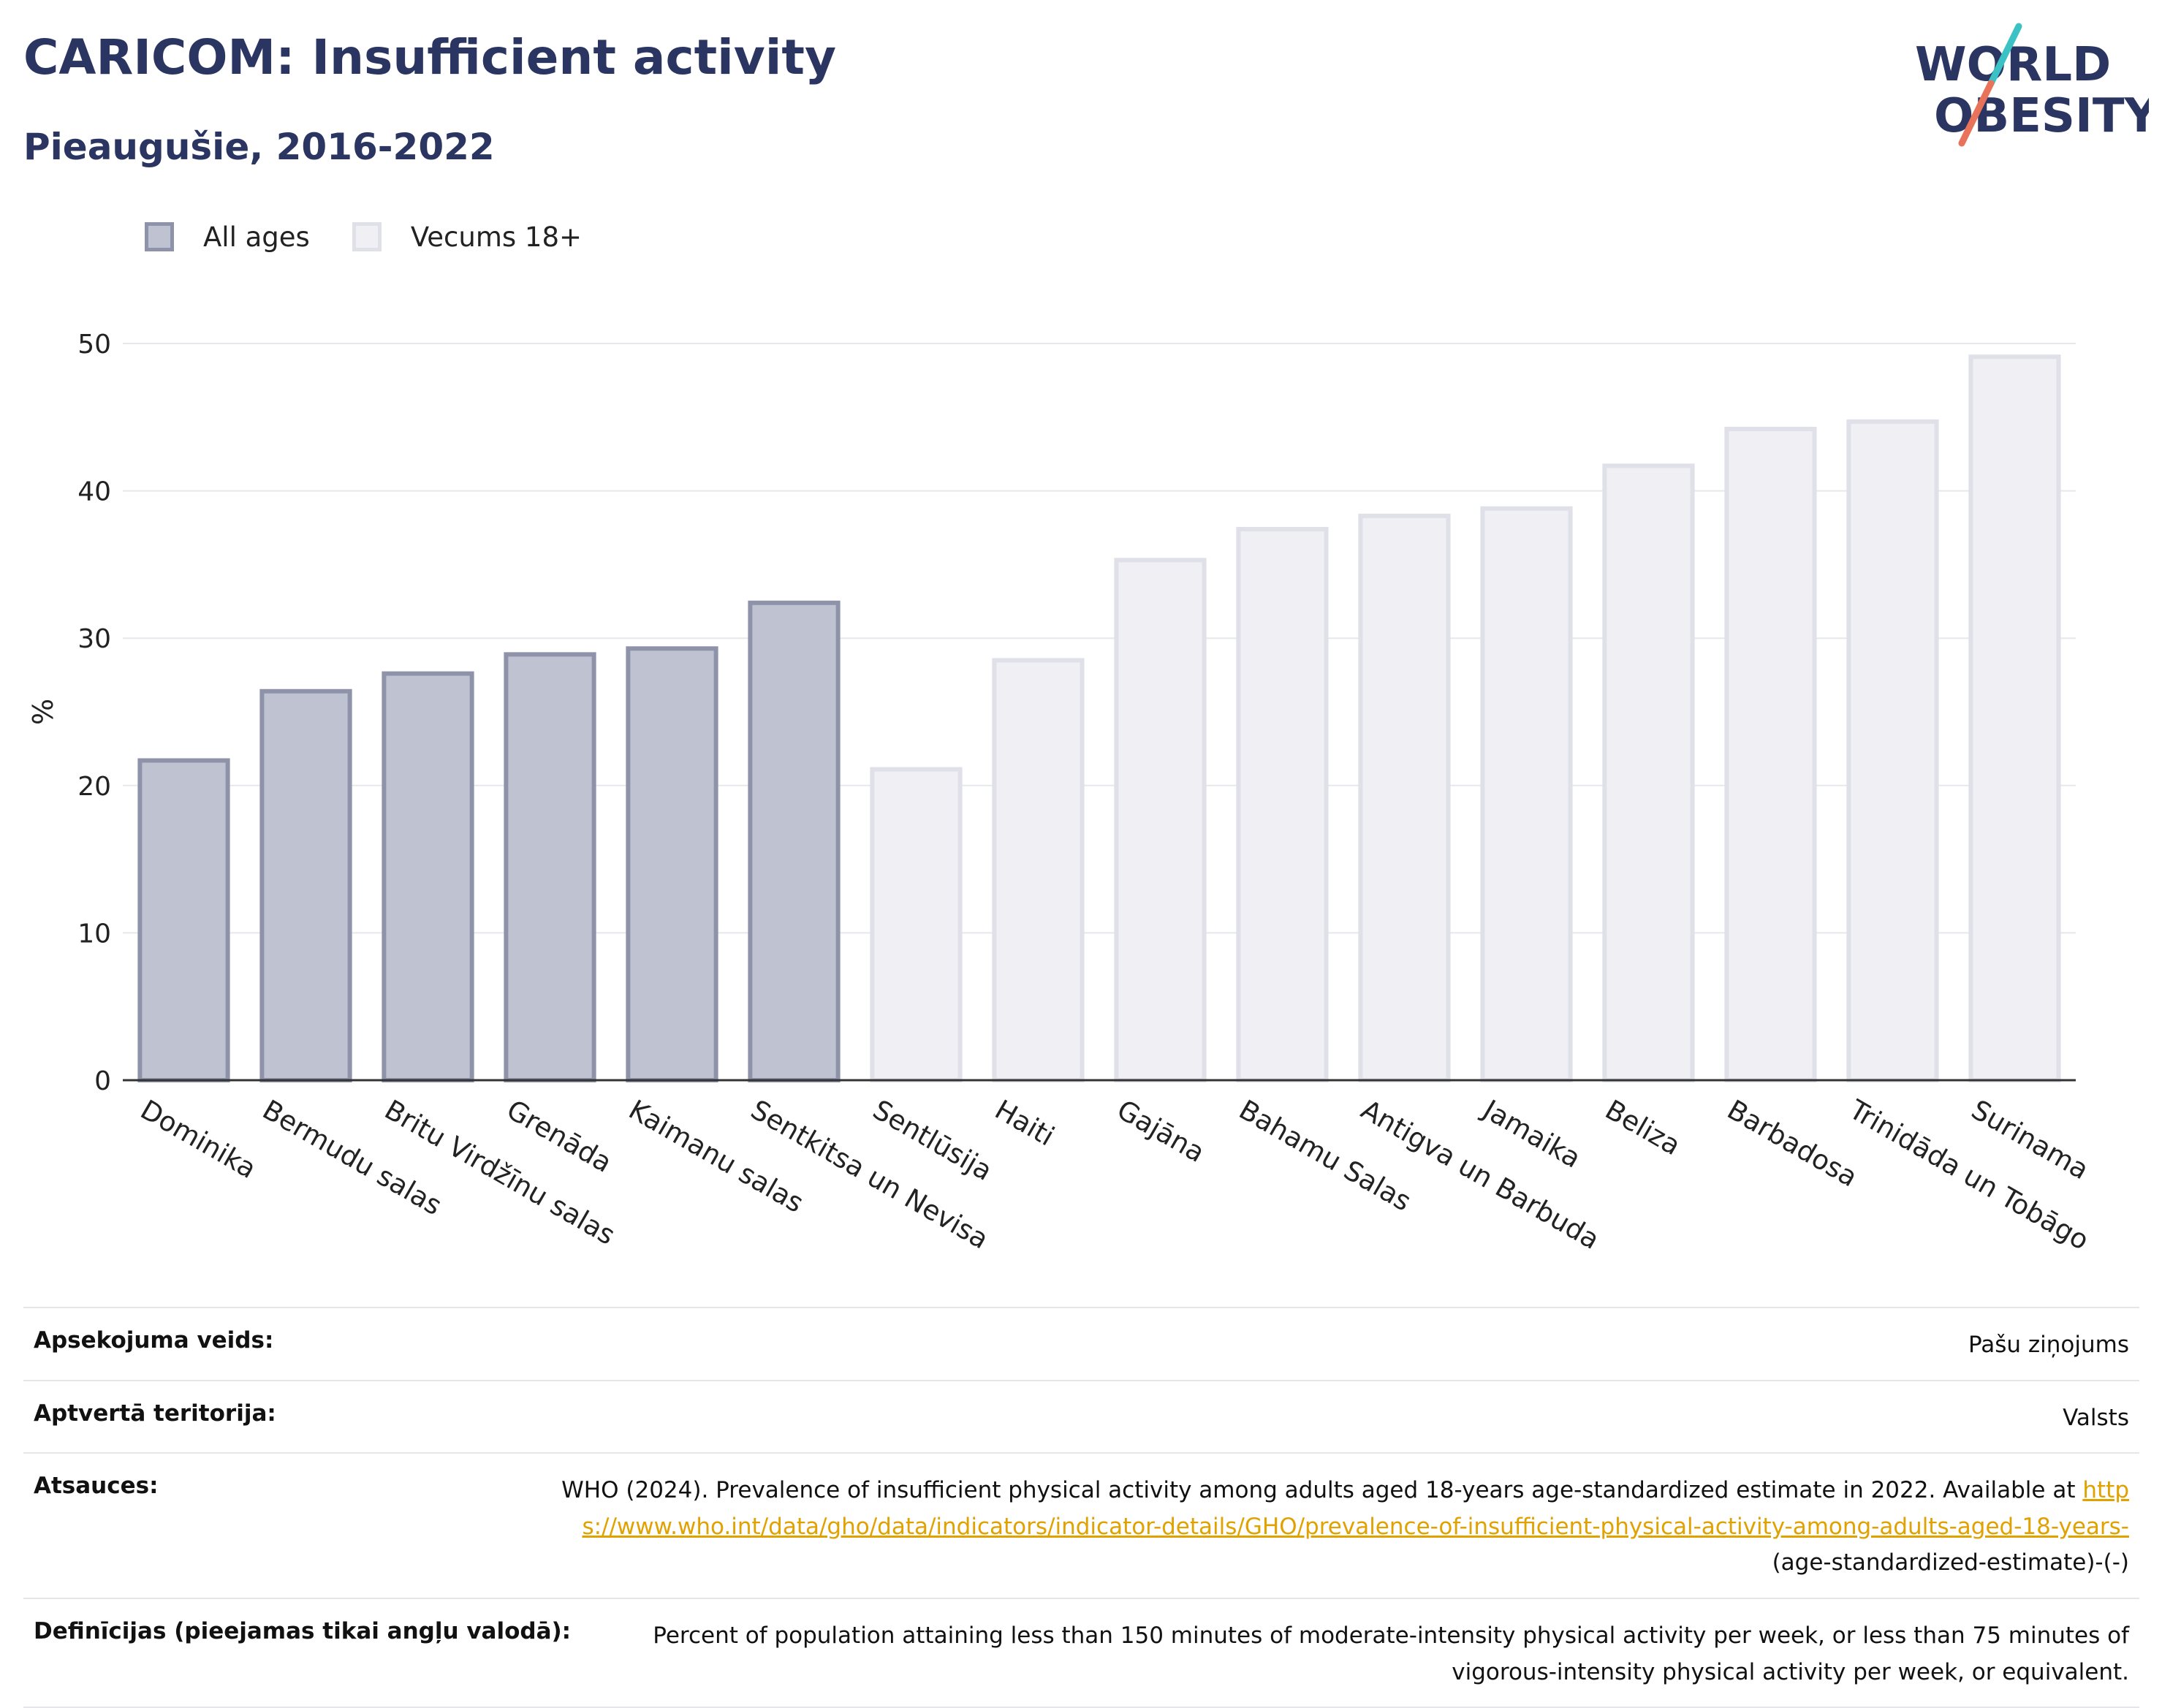  Describe the element at coordinates (259, 147) in the screenshot. I see `chart-subtitle: Pieaugušie, 2016-2022` at that location.